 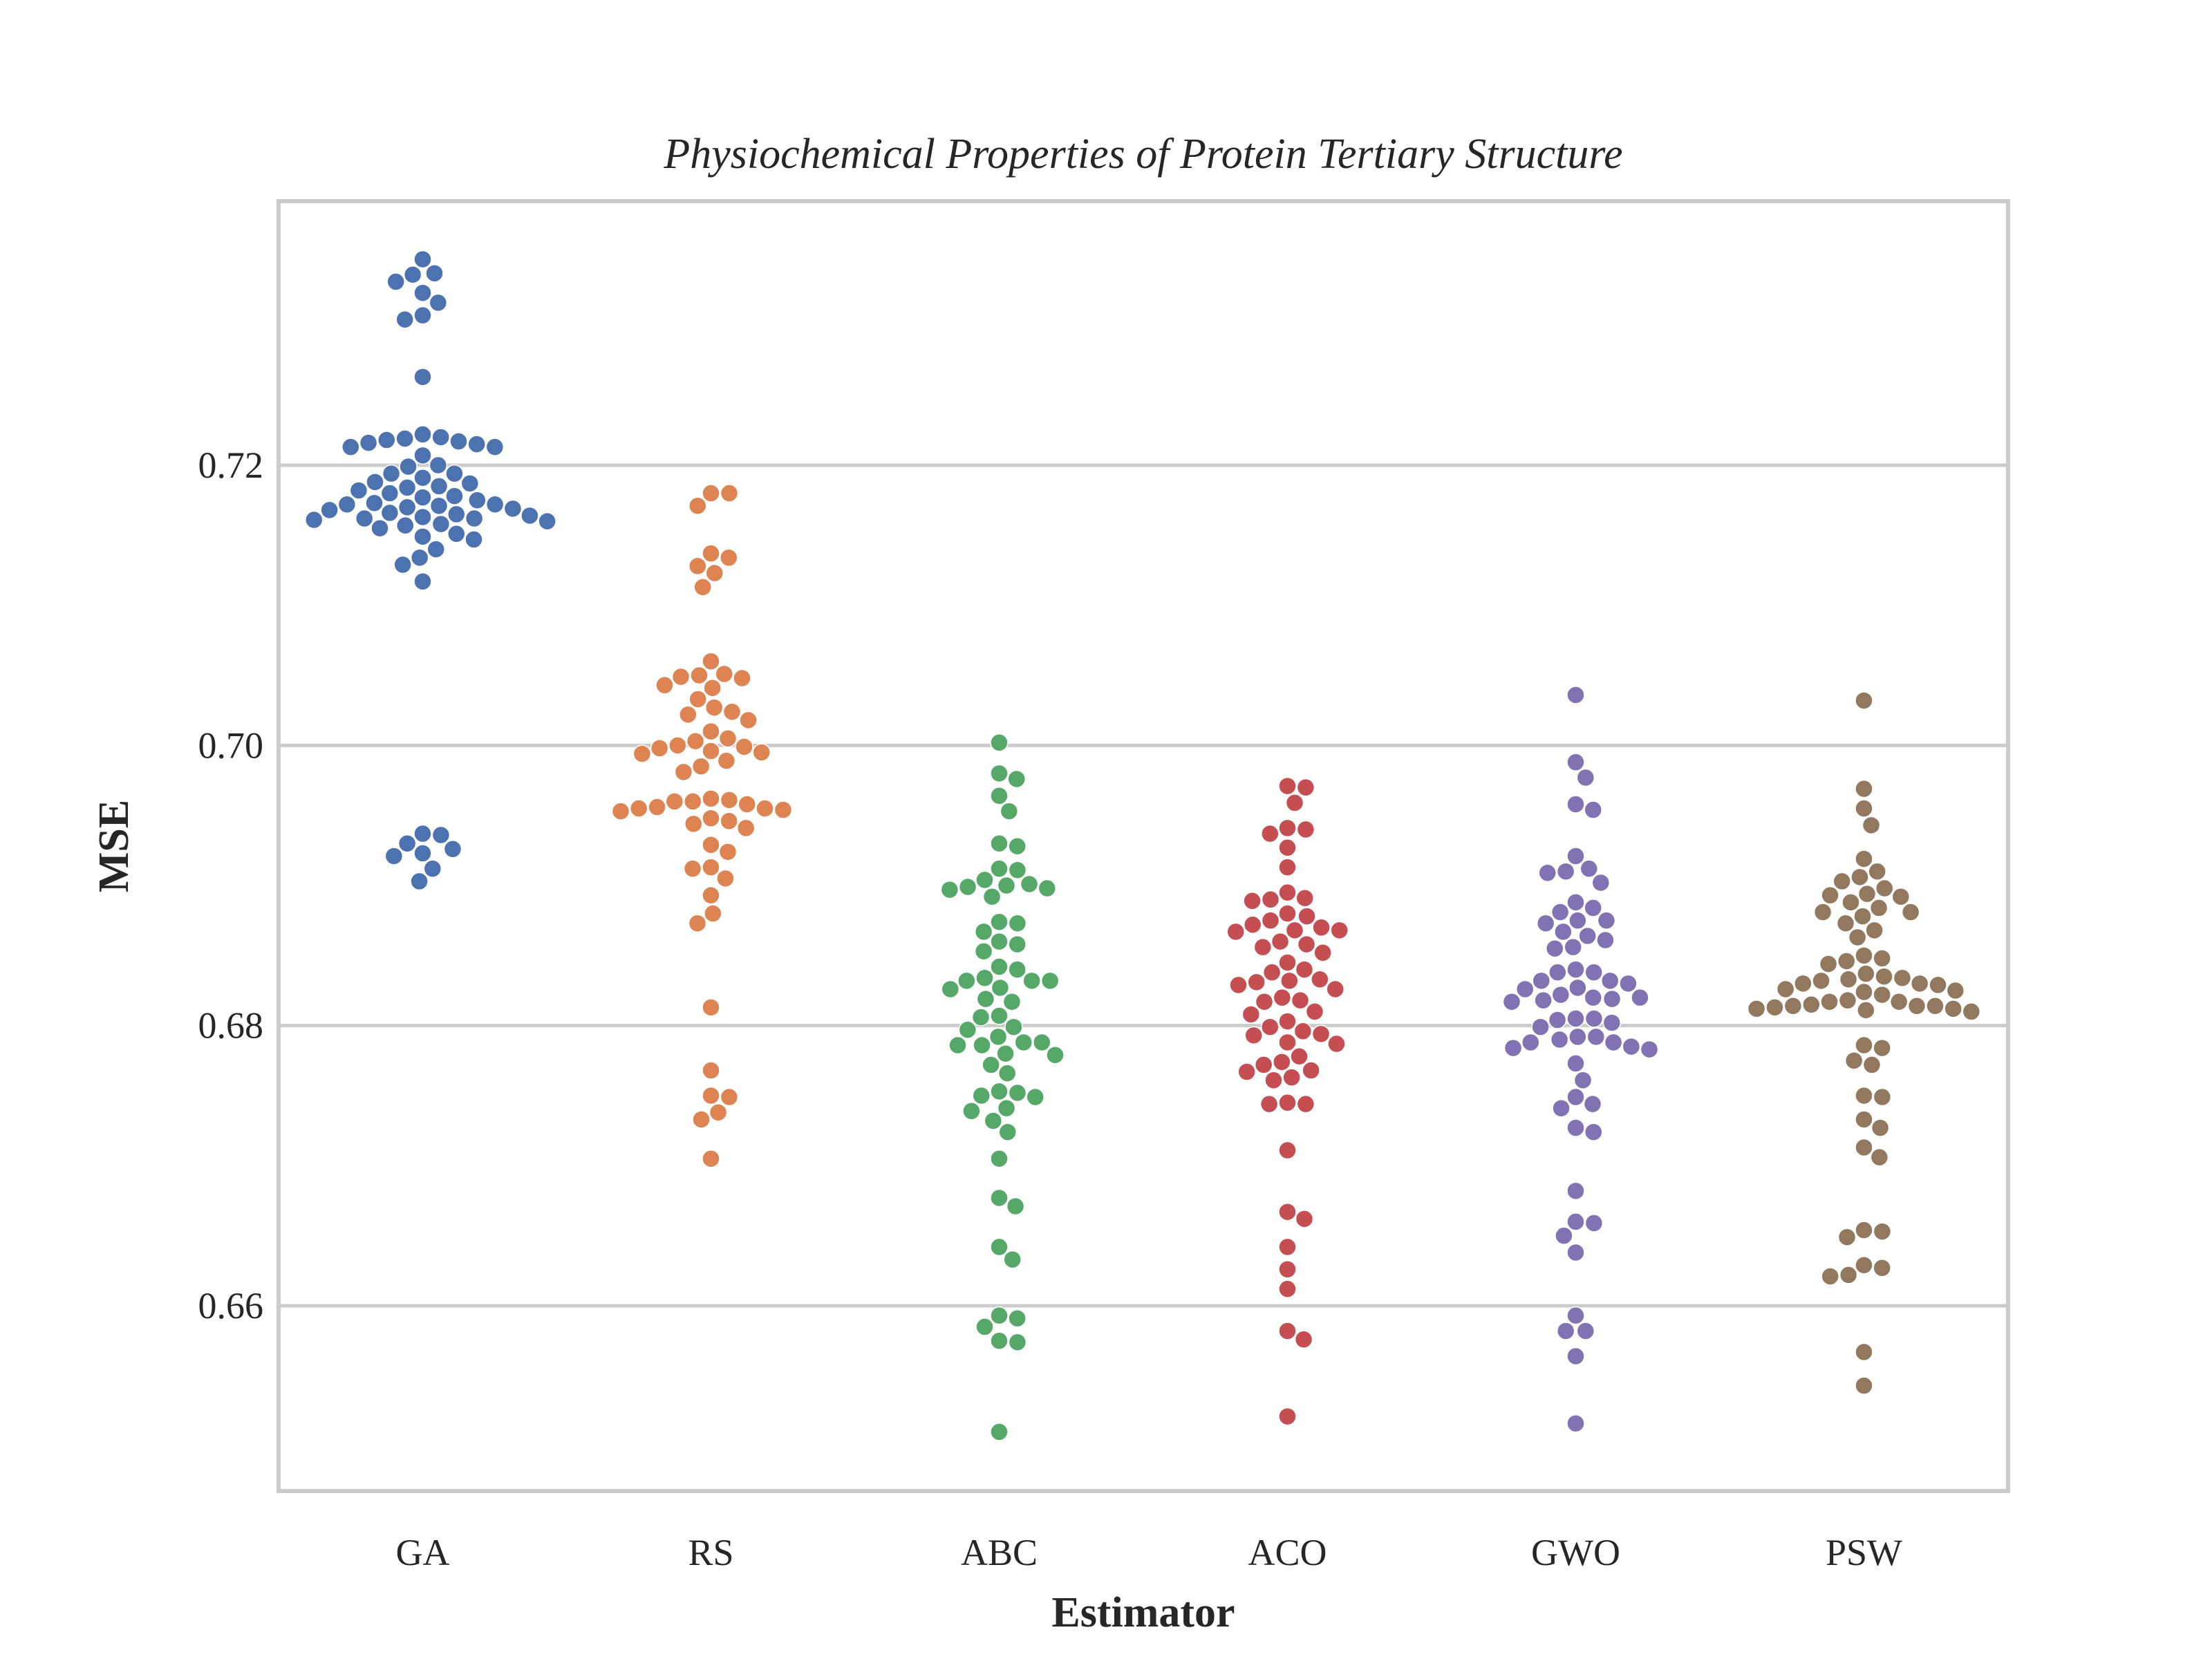 I want to click on y-tick-label: 0.72, so click(x=231, y=465).